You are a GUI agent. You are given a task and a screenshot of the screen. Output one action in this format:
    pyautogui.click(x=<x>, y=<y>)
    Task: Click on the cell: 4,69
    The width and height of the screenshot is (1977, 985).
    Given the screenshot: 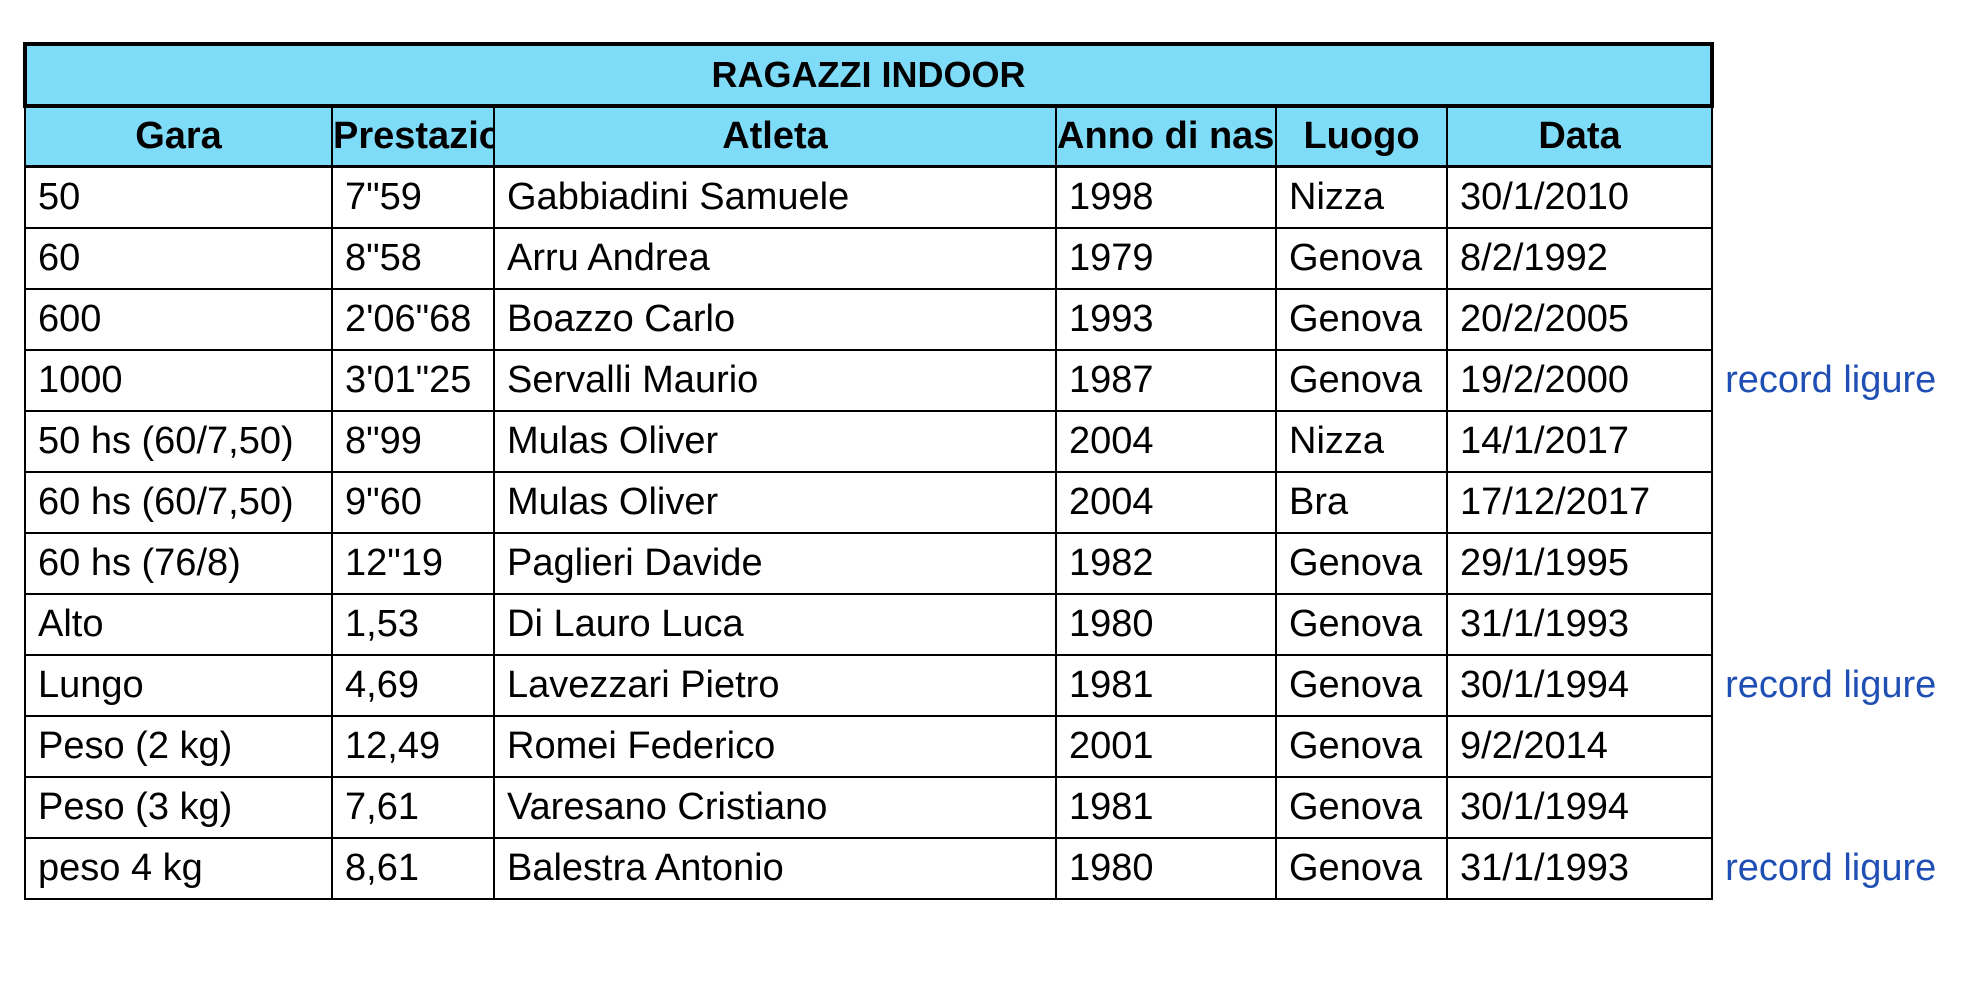 What is the action you would take?
    pyautogui.click(x=413, y=685)
    